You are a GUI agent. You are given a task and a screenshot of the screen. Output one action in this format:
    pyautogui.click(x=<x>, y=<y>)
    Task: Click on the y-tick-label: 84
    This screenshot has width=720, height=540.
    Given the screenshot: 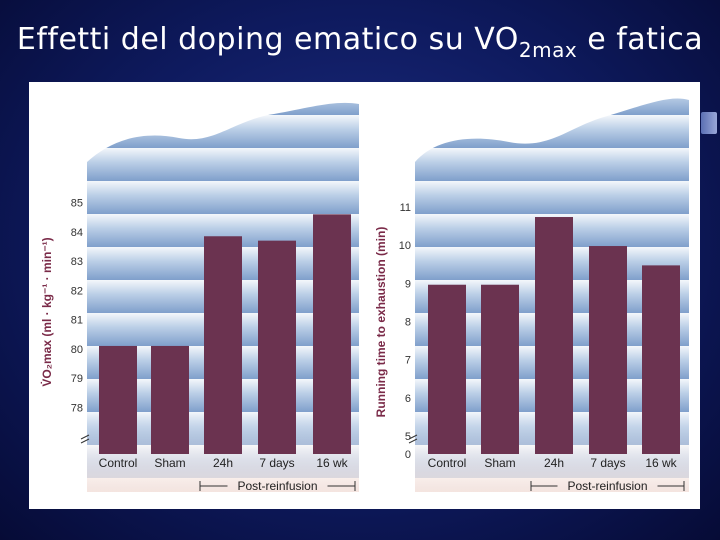 What is the action you would take?
    pyautogui.click(x=77, y=233)
    